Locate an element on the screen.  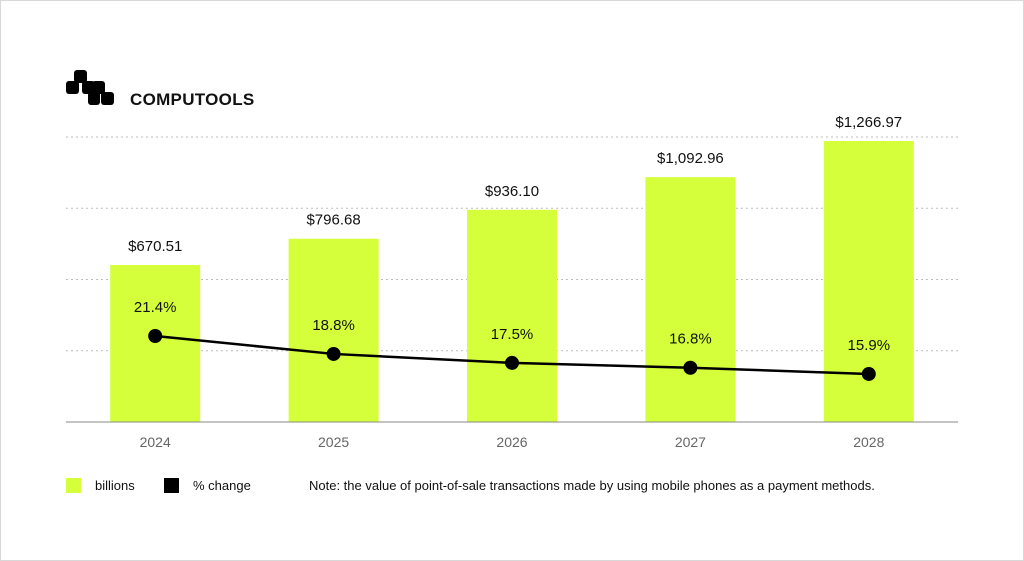
x-tick-label: 2025 is located at coordinates (333, 442).